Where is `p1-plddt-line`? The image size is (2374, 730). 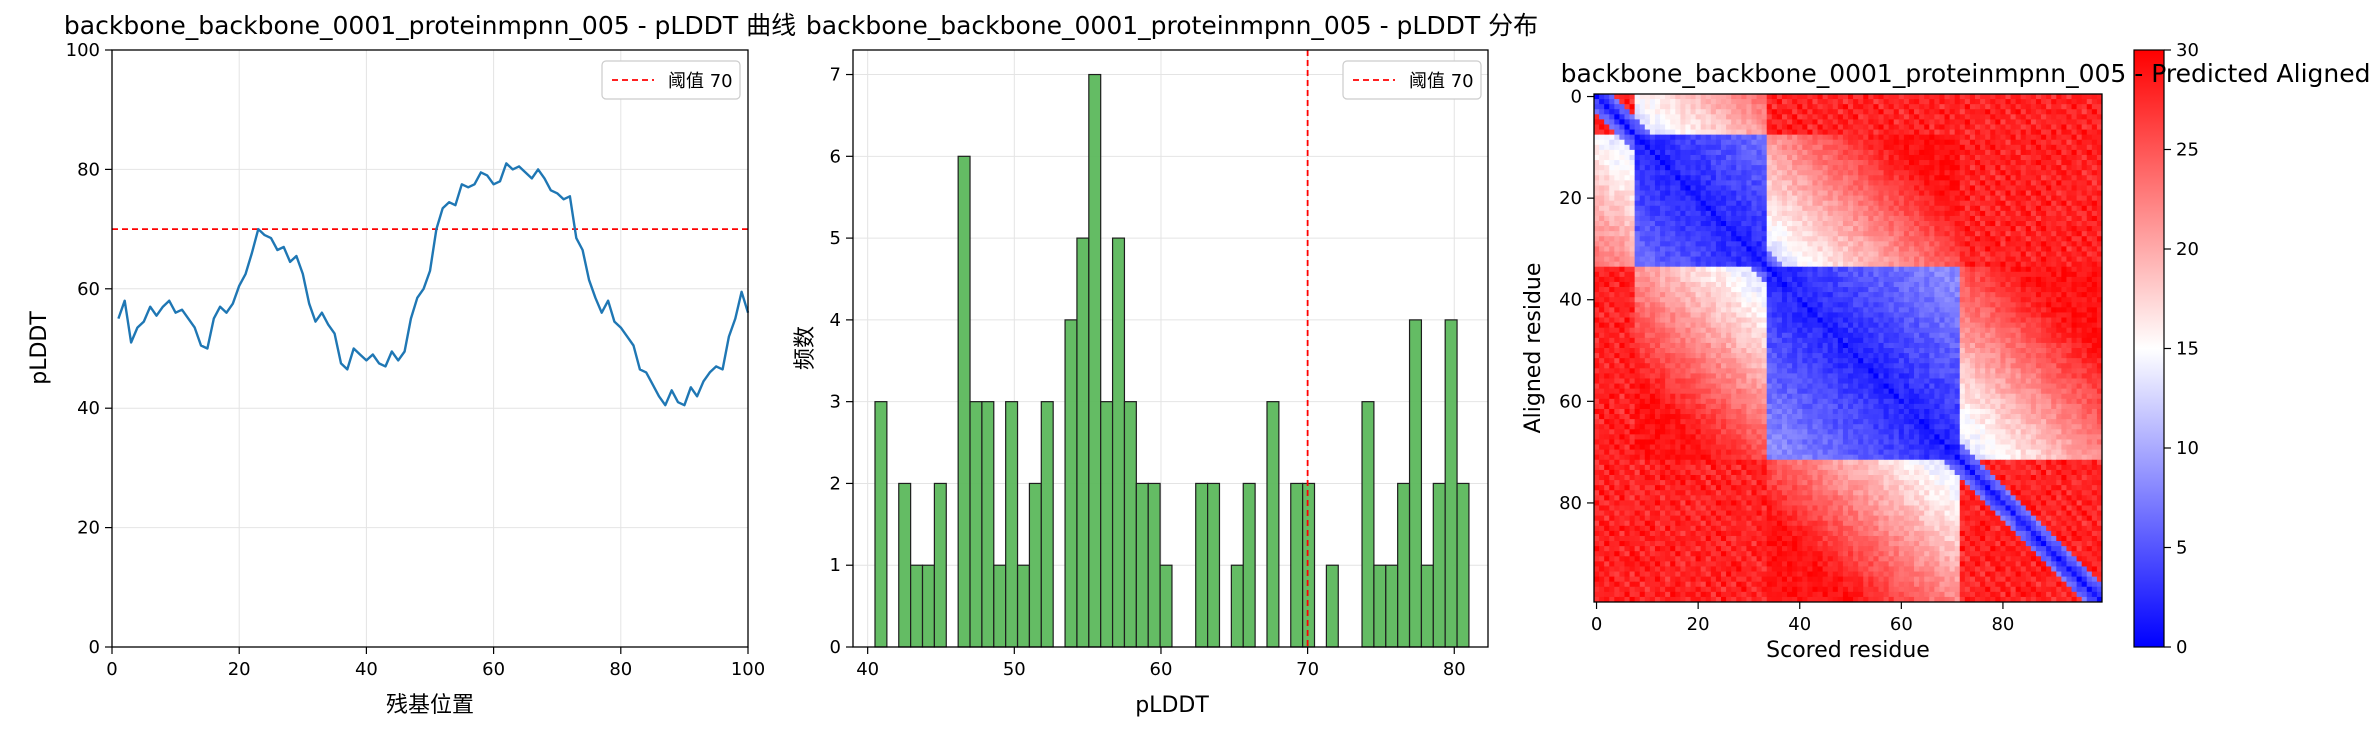
p1-plddt-line is located at coordinates (433, 284).